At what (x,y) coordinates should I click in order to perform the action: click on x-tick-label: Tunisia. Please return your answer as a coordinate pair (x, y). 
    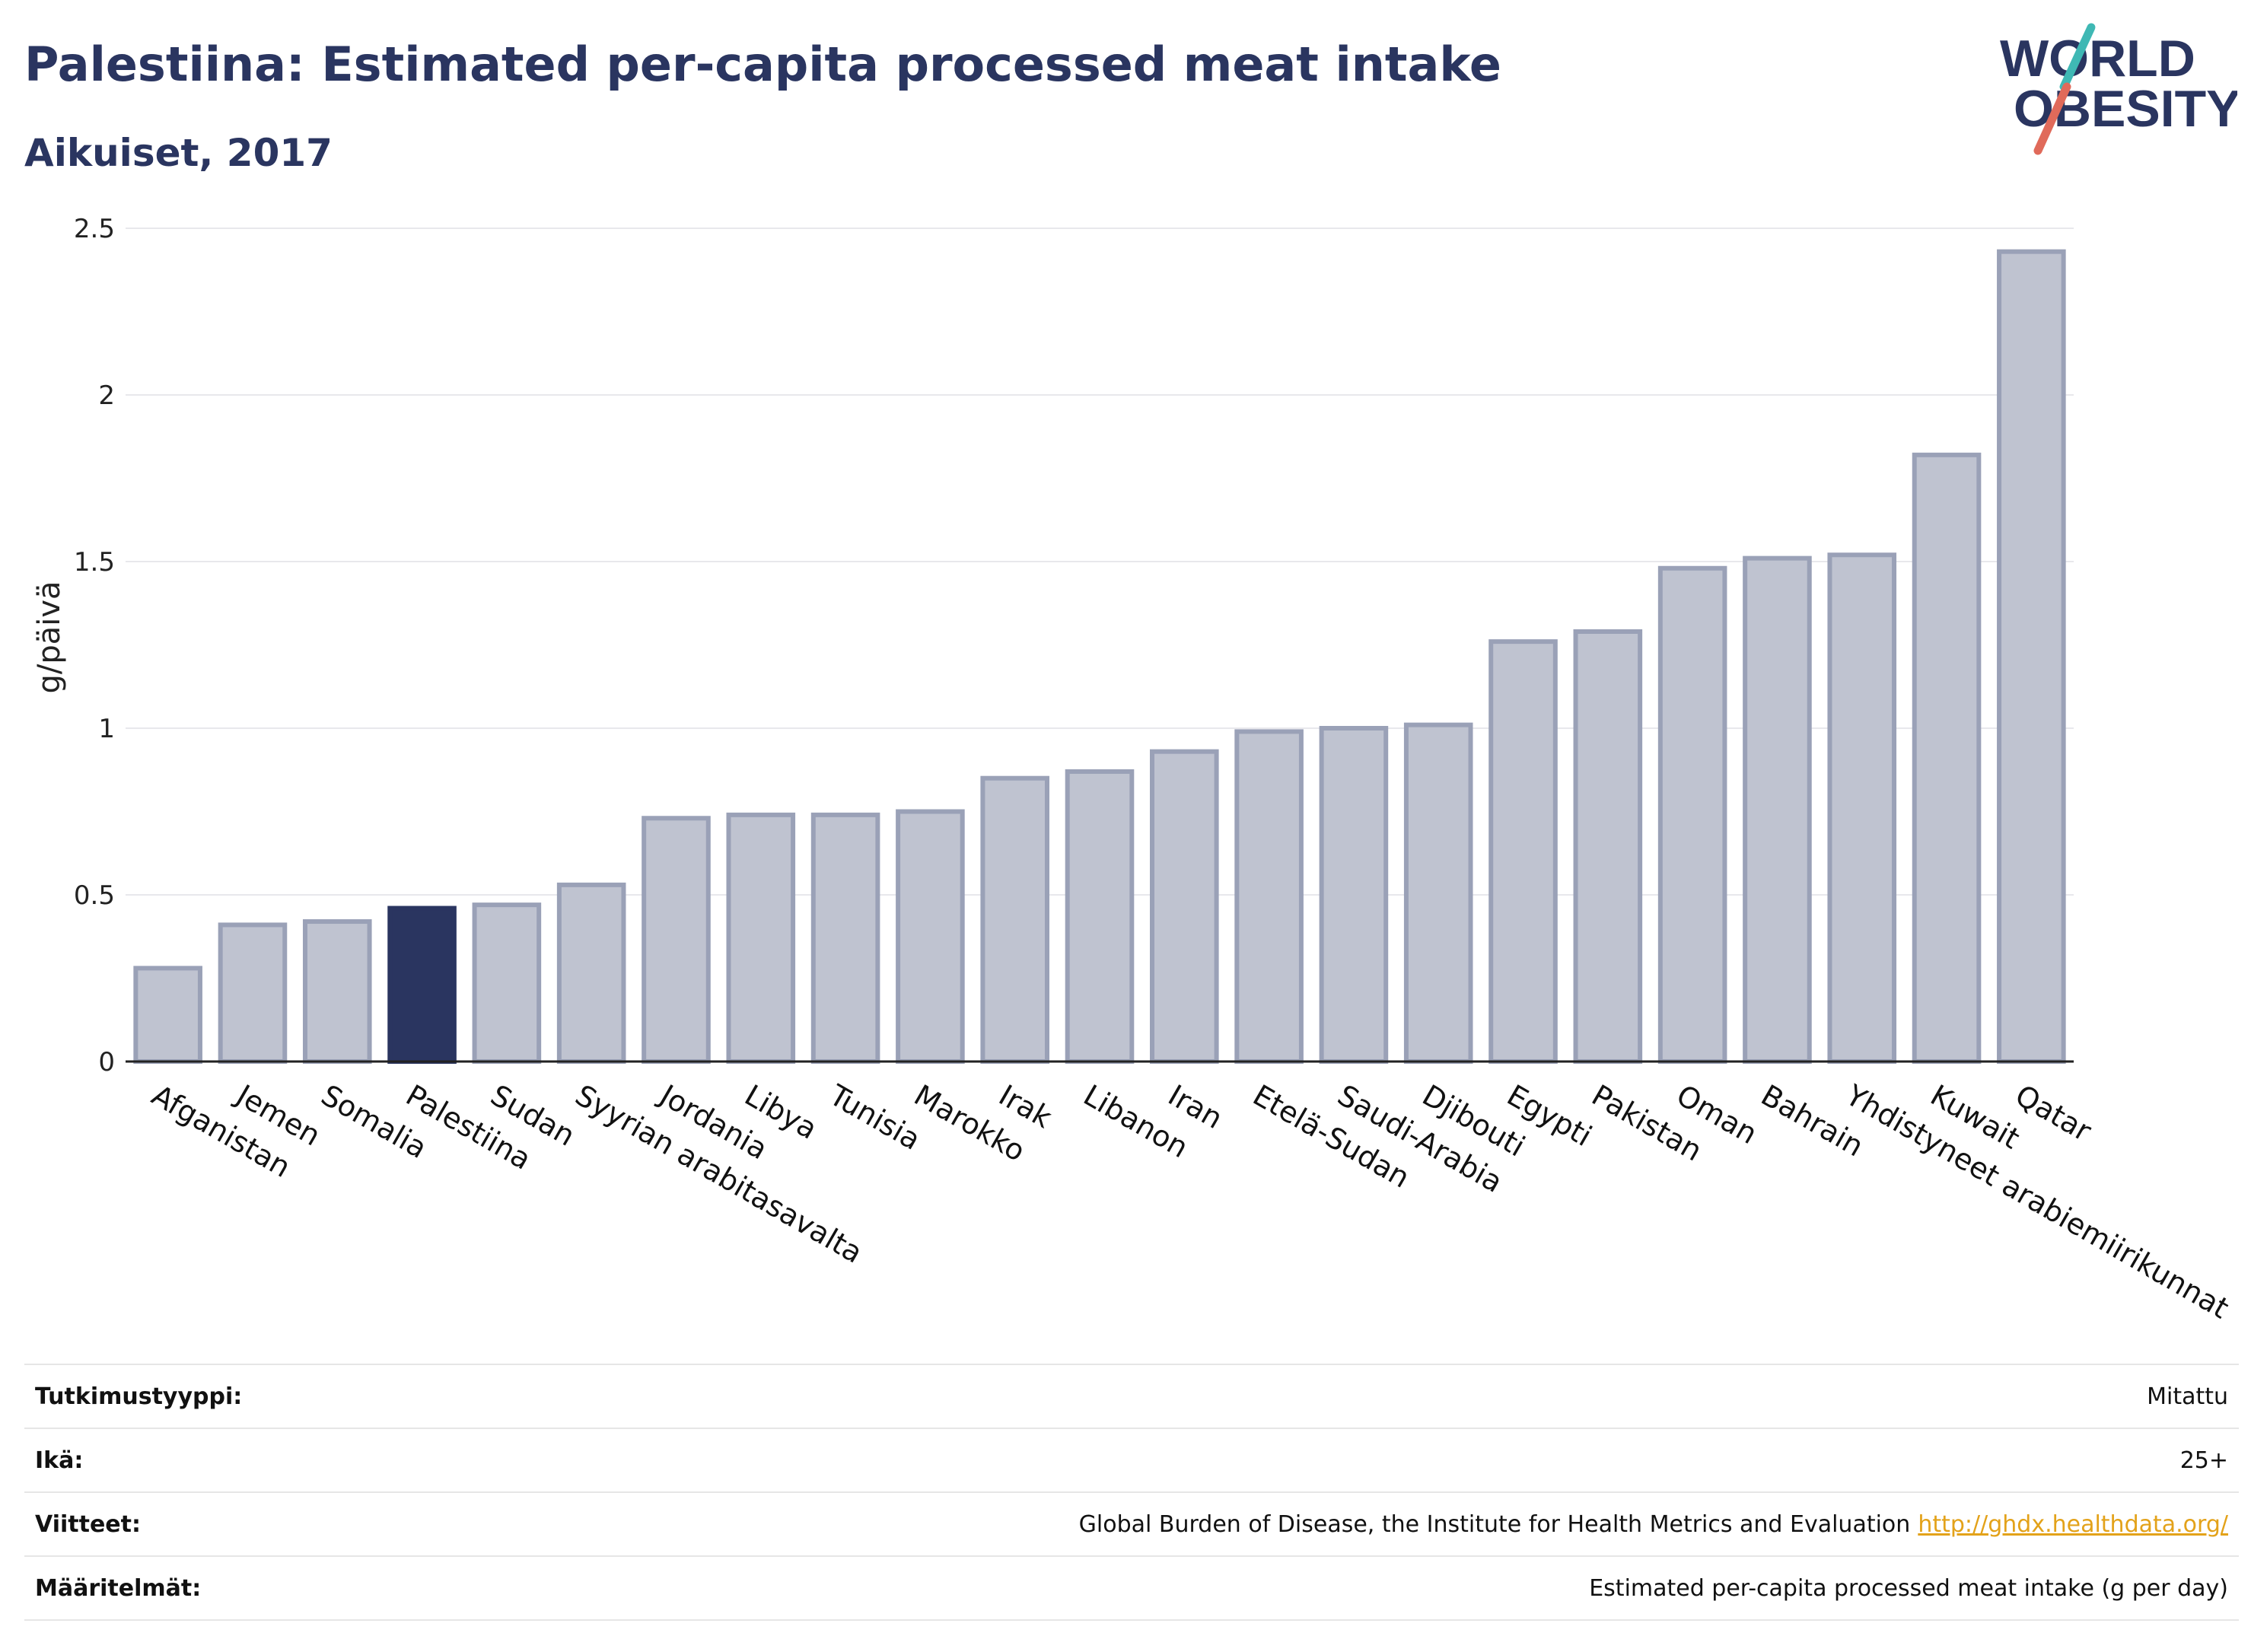
    Looking at the image, I should click on (874, 1117).